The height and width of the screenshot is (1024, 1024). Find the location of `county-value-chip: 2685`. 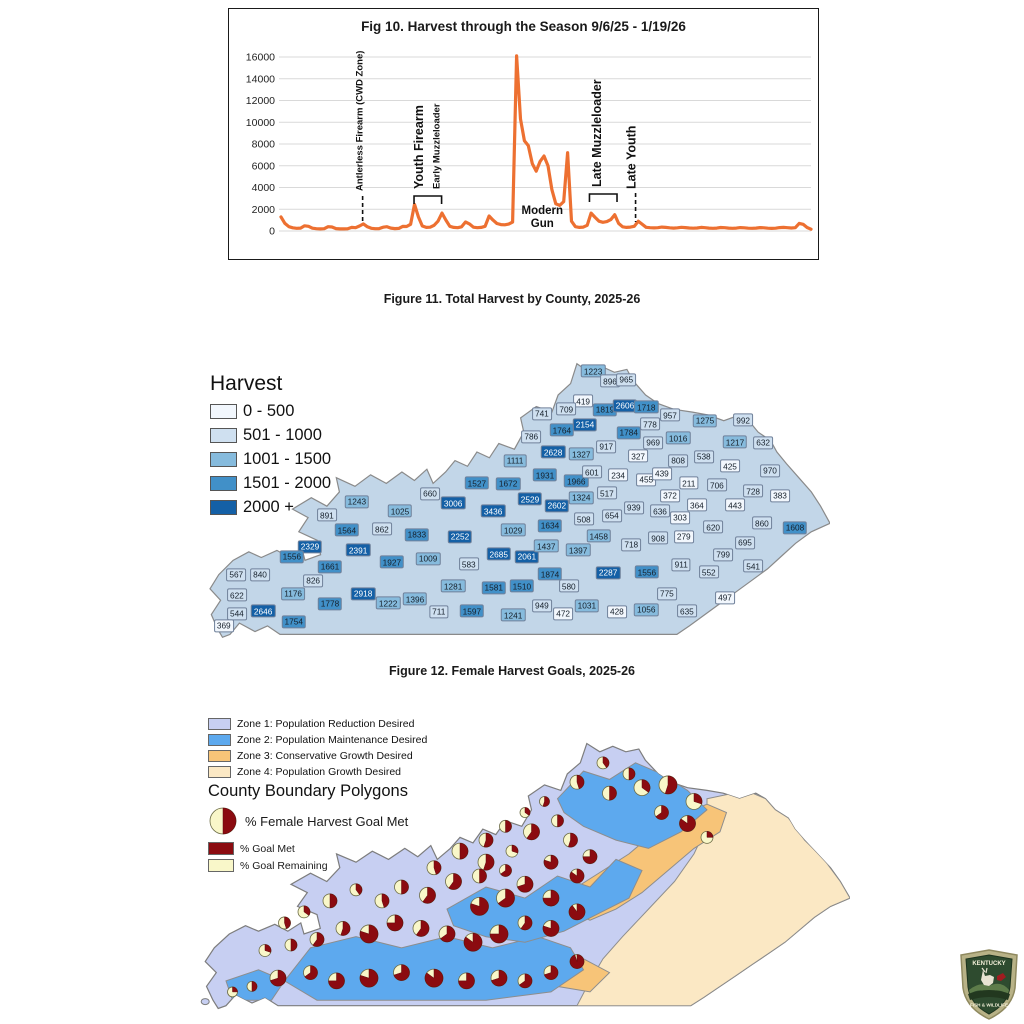

county-value-chip: 2685 is located at coordinates (498, 554).